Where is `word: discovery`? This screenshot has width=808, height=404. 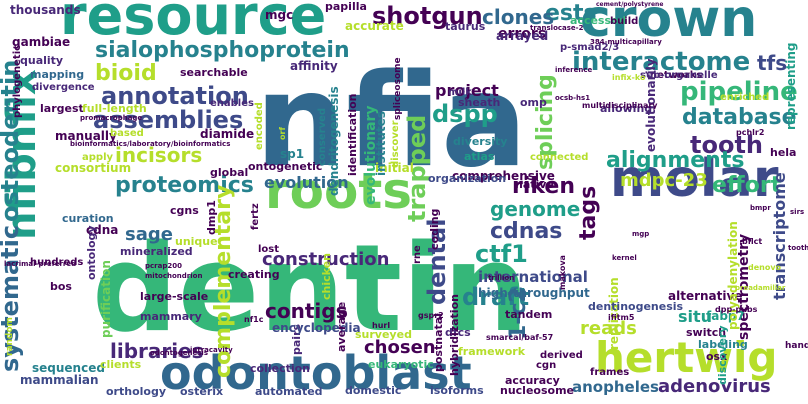 word: discovery is located at coordinates (722, 356).